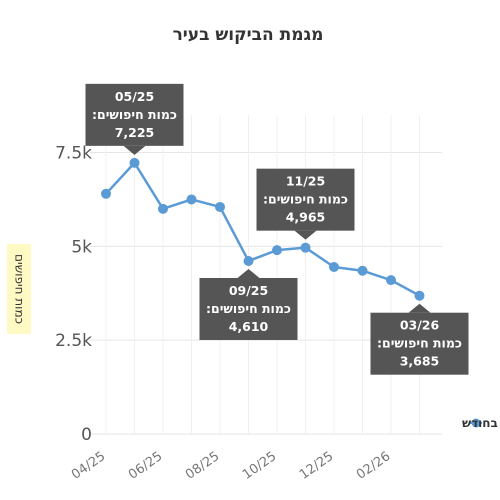  Describe the element at coordinates (420, 361) in the screenshot. I see `tooltip-line: 3,685` at that location.